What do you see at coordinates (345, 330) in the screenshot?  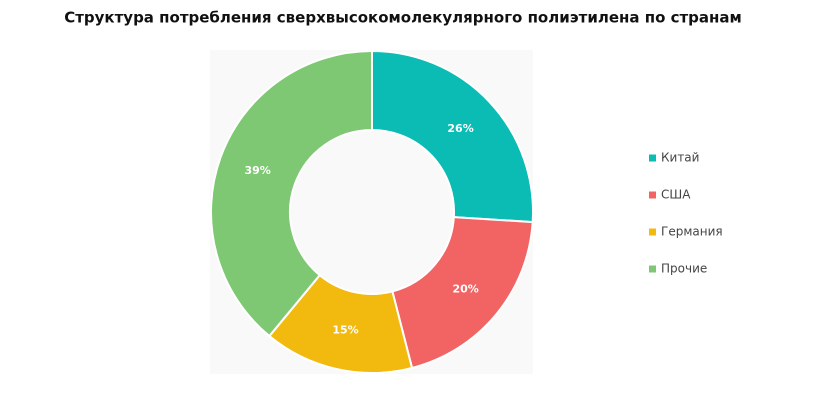 I see `value-label: 15%` at bounding box center [345, 330].